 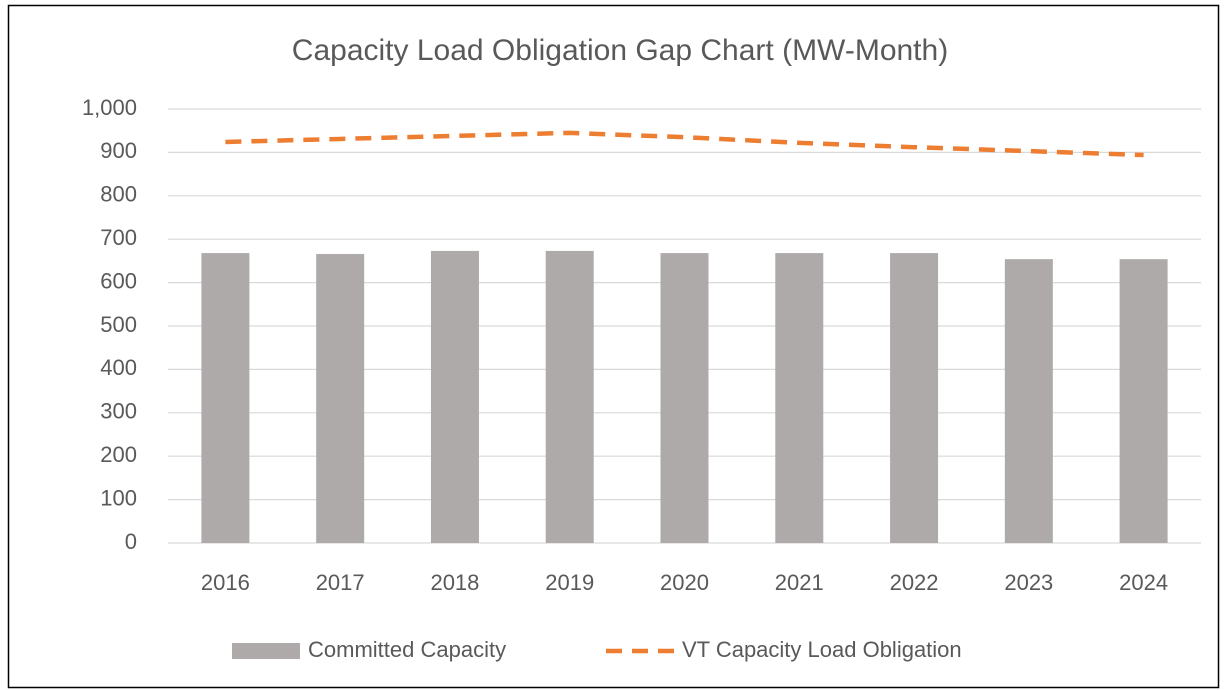 What do you see at coordinates (1028, 582) in the screenshot?
I see `x-tick-label: 2023` at bounding box center [1028, 582].